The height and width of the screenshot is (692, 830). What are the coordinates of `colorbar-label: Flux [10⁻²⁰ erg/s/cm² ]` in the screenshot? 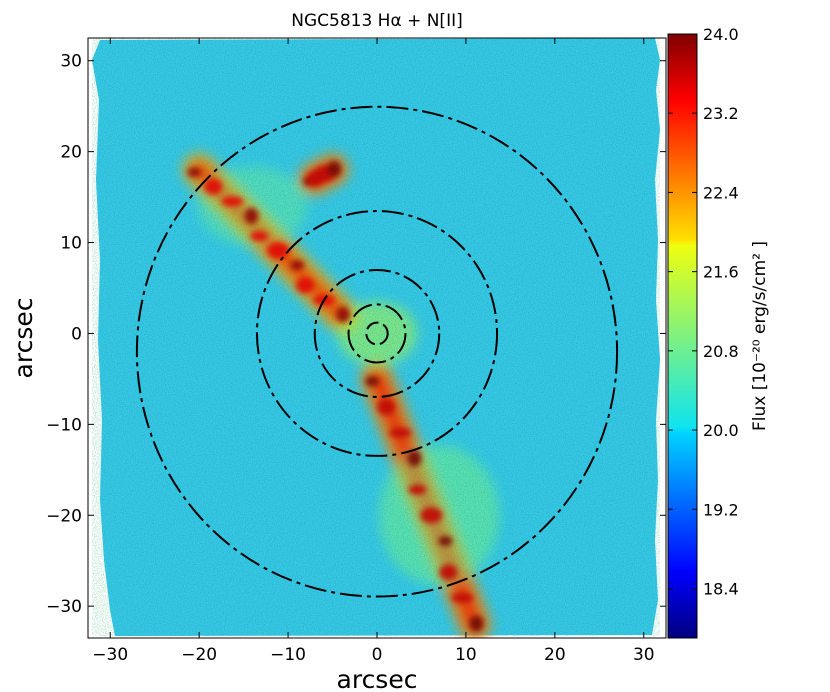 It's located at (760, 336).